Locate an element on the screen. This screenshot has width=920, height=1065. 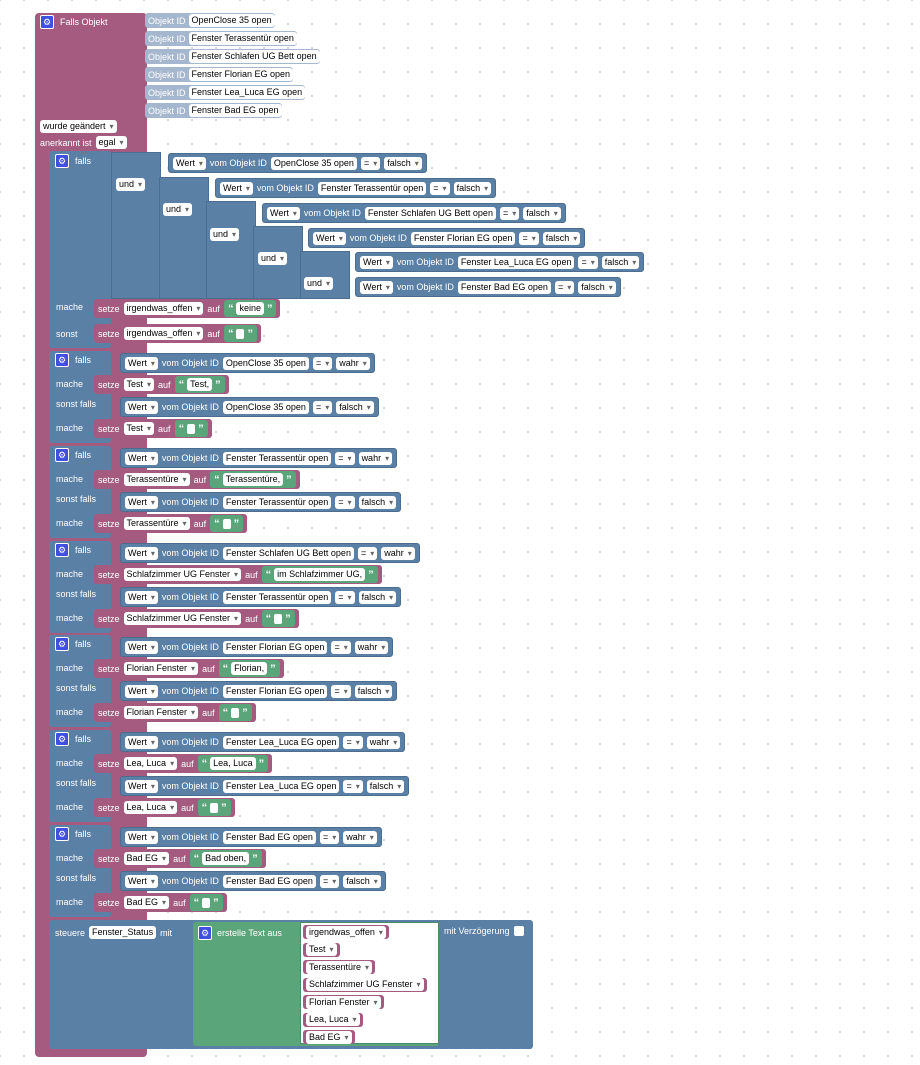
changed-dropdown: wurde geändert is located at coordinates (78, 126).